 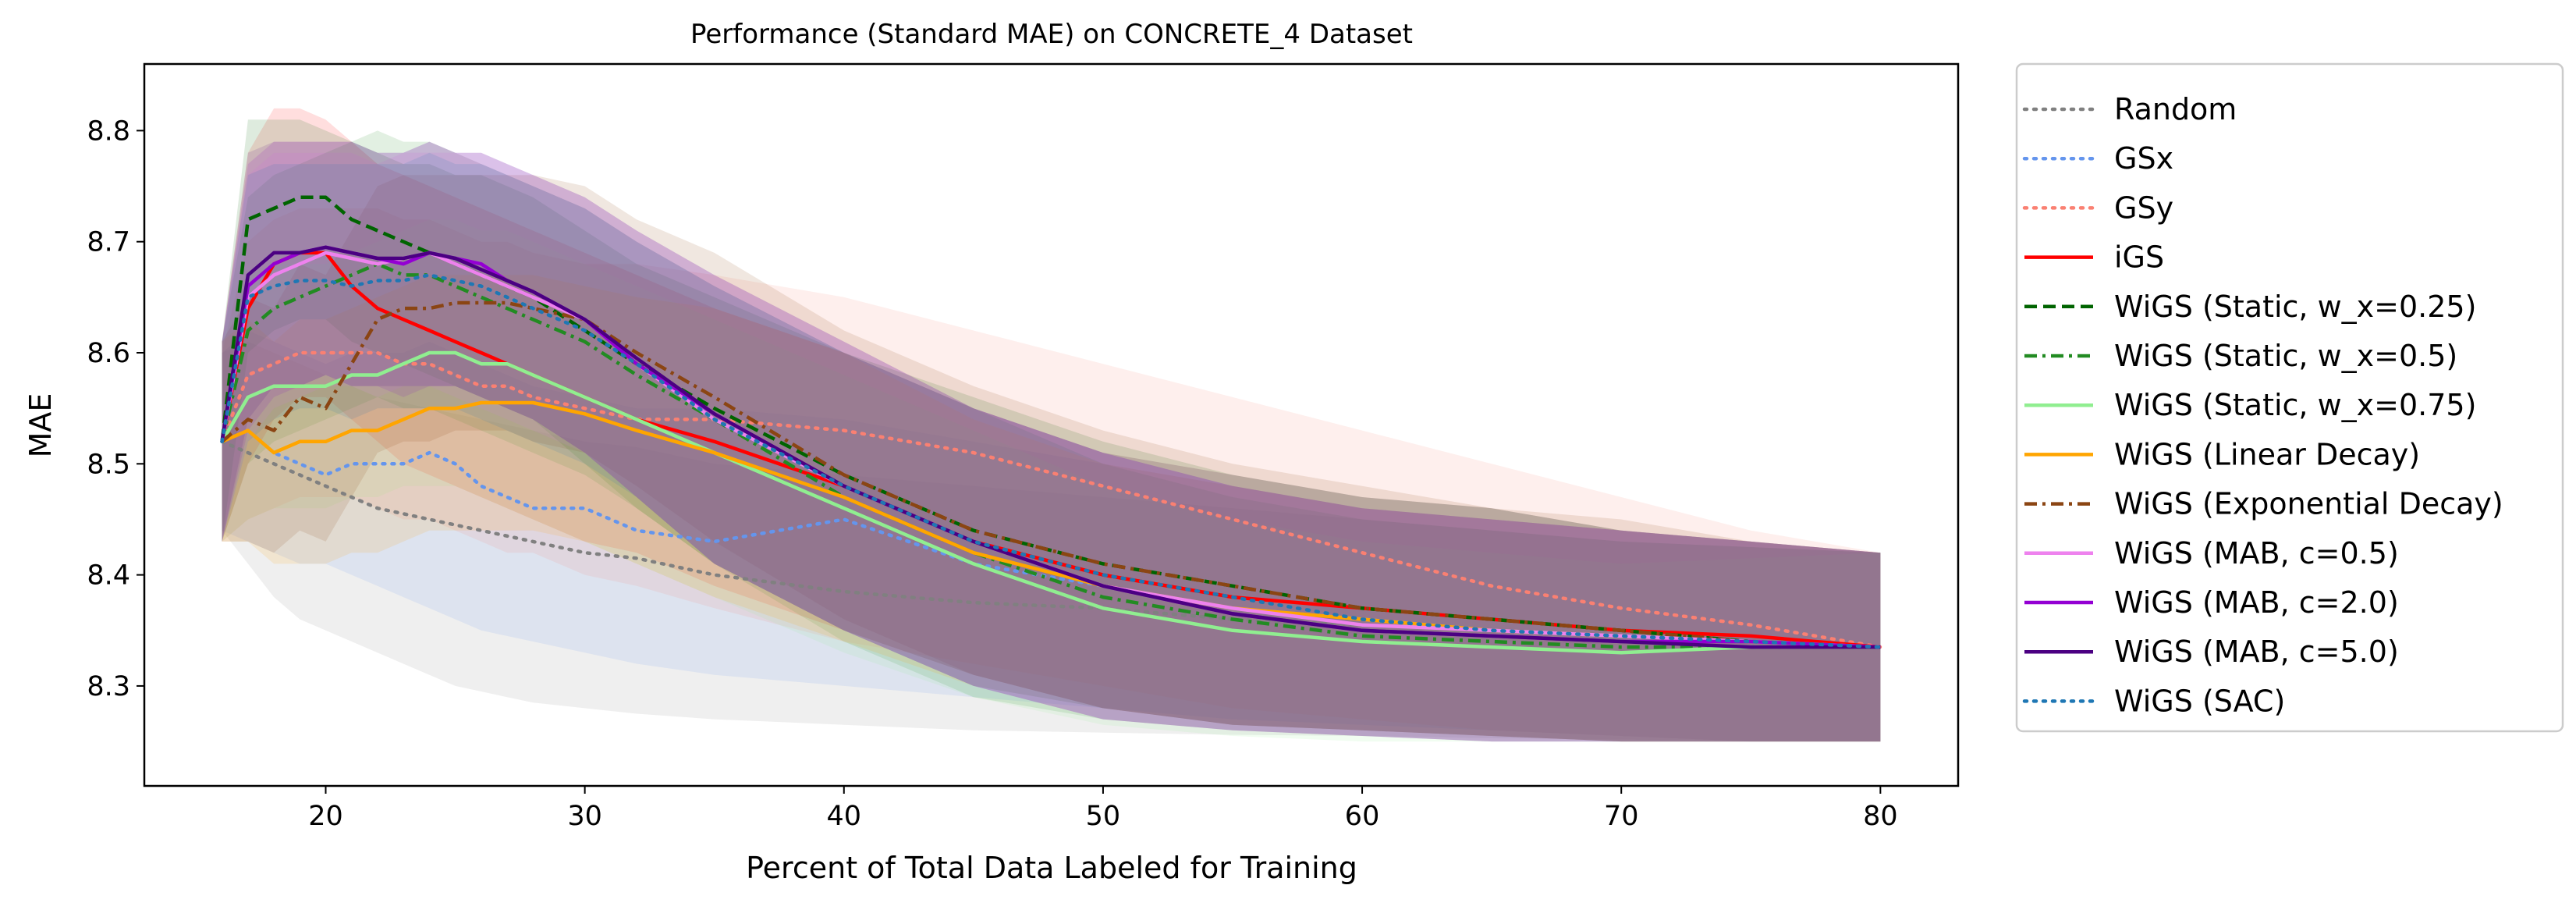 What do you see at coordinates (2139, 257) in the screenshot?
I see `legend-label: iGS` at bounding box center [2139, 257].